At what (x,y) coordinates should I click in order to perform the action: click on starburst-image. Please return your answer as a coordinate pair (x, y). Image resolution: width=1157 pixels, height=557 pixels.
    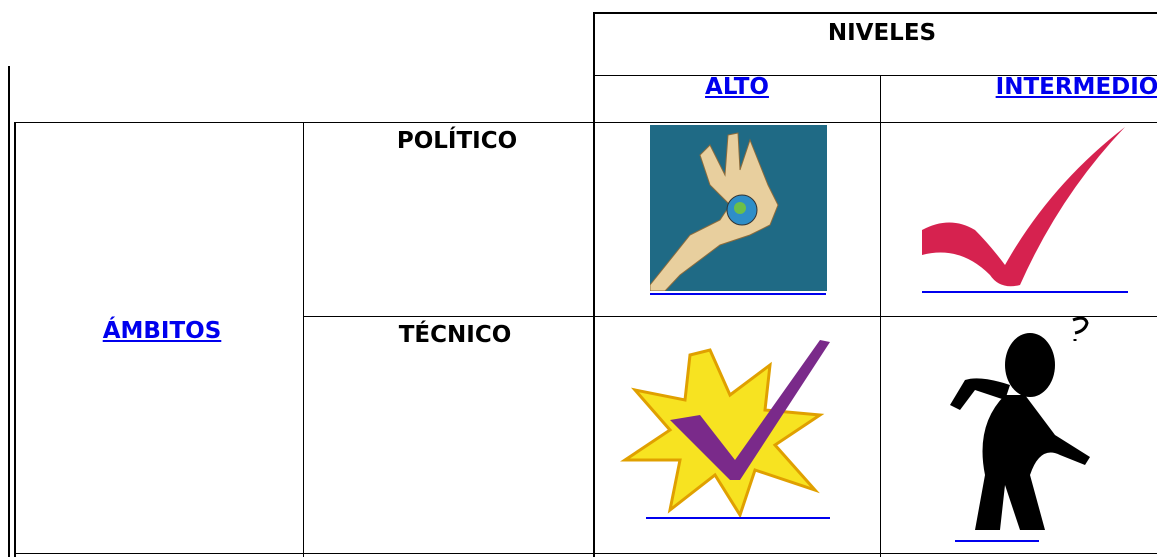
    Looking at the image, I should click on (726, 429).